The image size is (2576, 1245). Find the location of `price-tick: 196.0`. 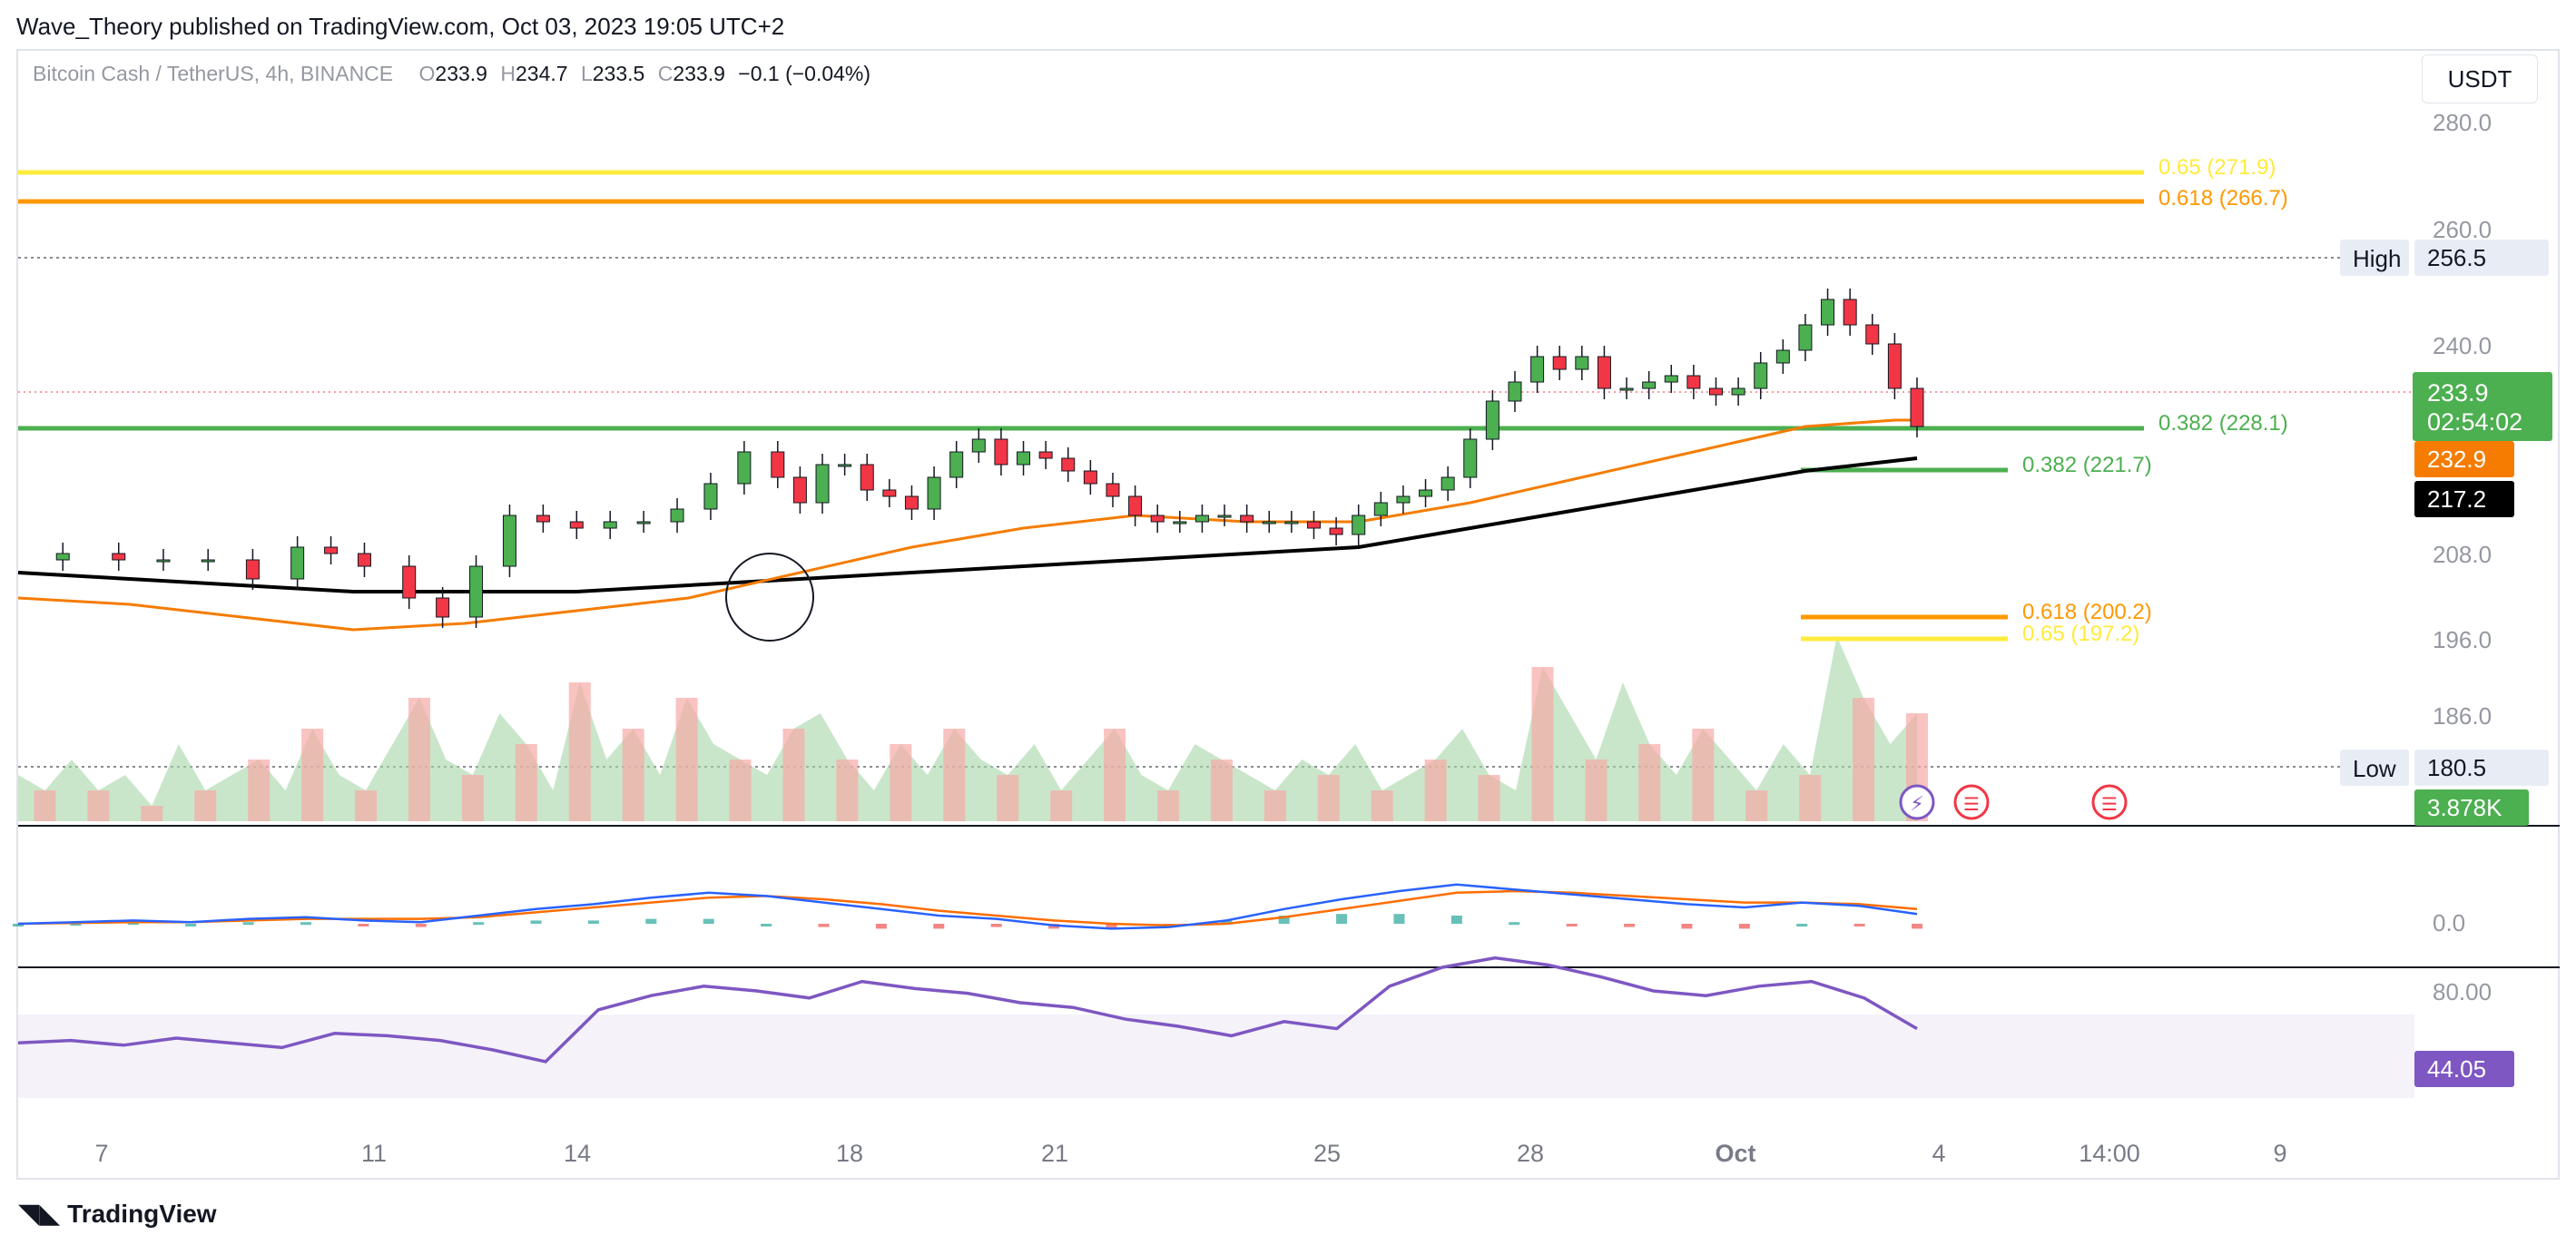

price-tick: 196.0 is located at coordinates (2462, 639).